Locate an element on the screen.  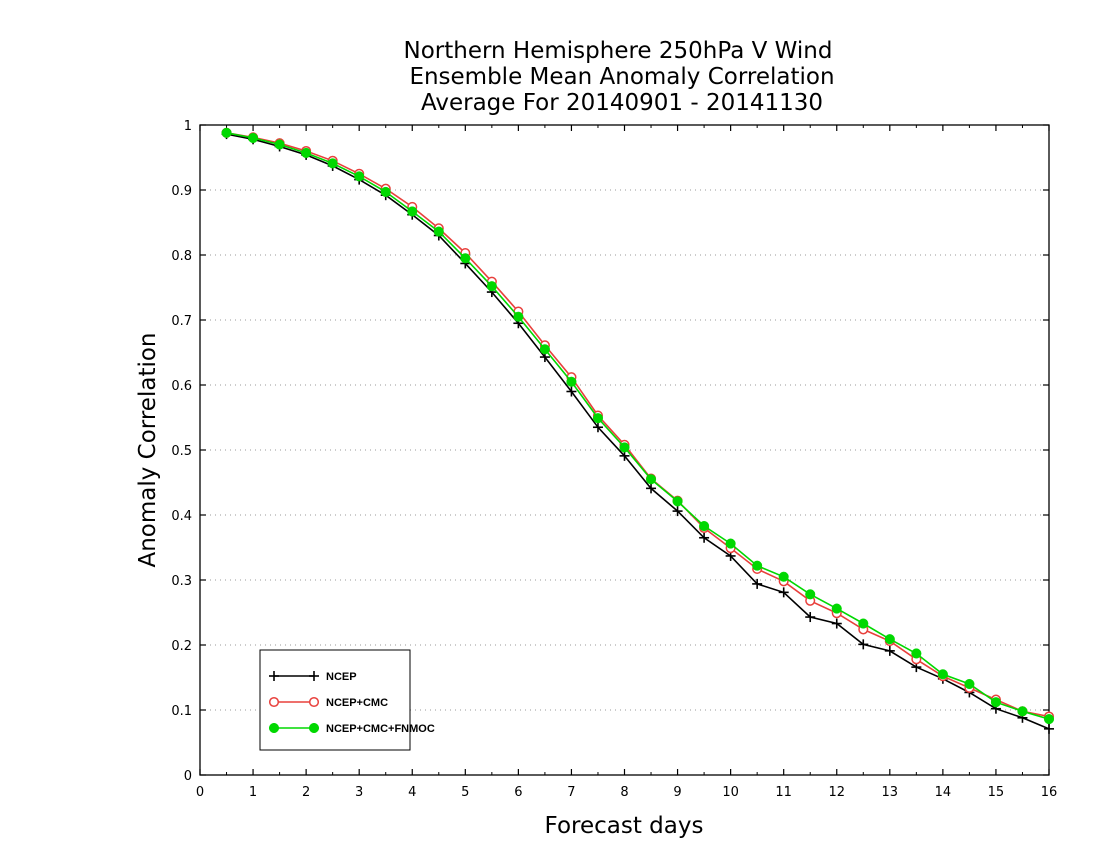
y-tick-label: 0.9 is located at coordinates (181, 191).